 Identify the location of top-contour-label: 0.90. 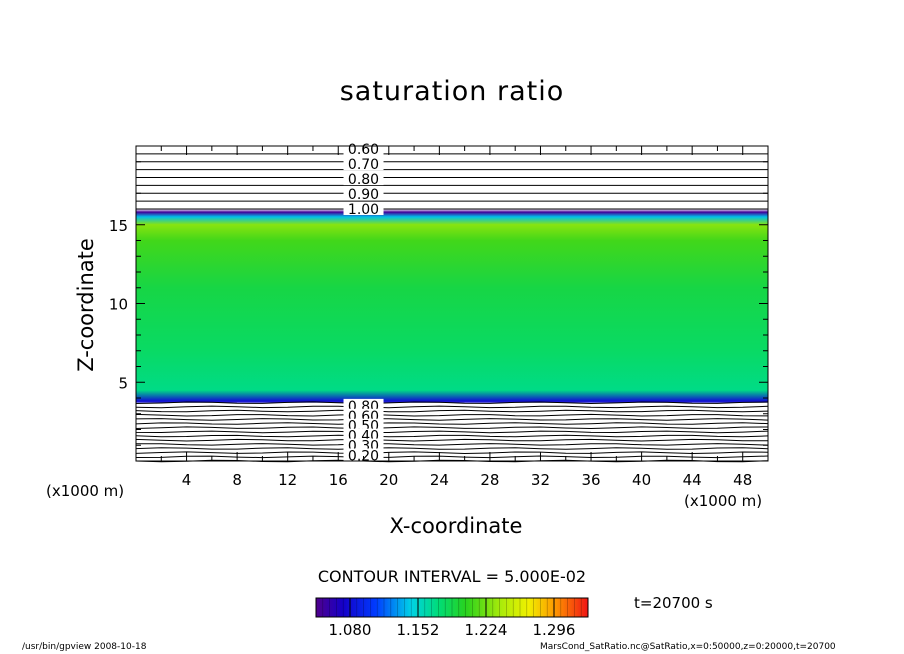
(363, 195).